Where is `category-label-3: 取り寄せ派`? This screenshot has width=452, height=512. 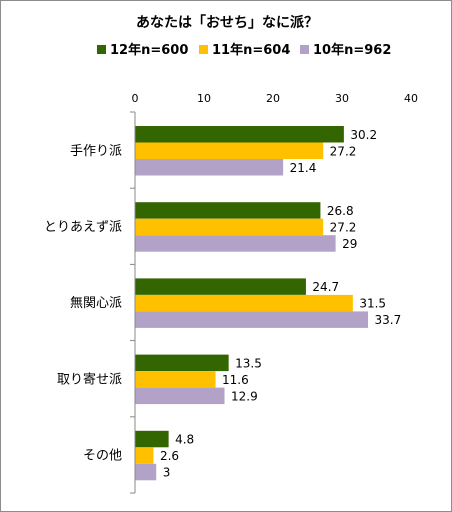 category-label-3: 取り寄せ派 is located at coordinates (89, 379).